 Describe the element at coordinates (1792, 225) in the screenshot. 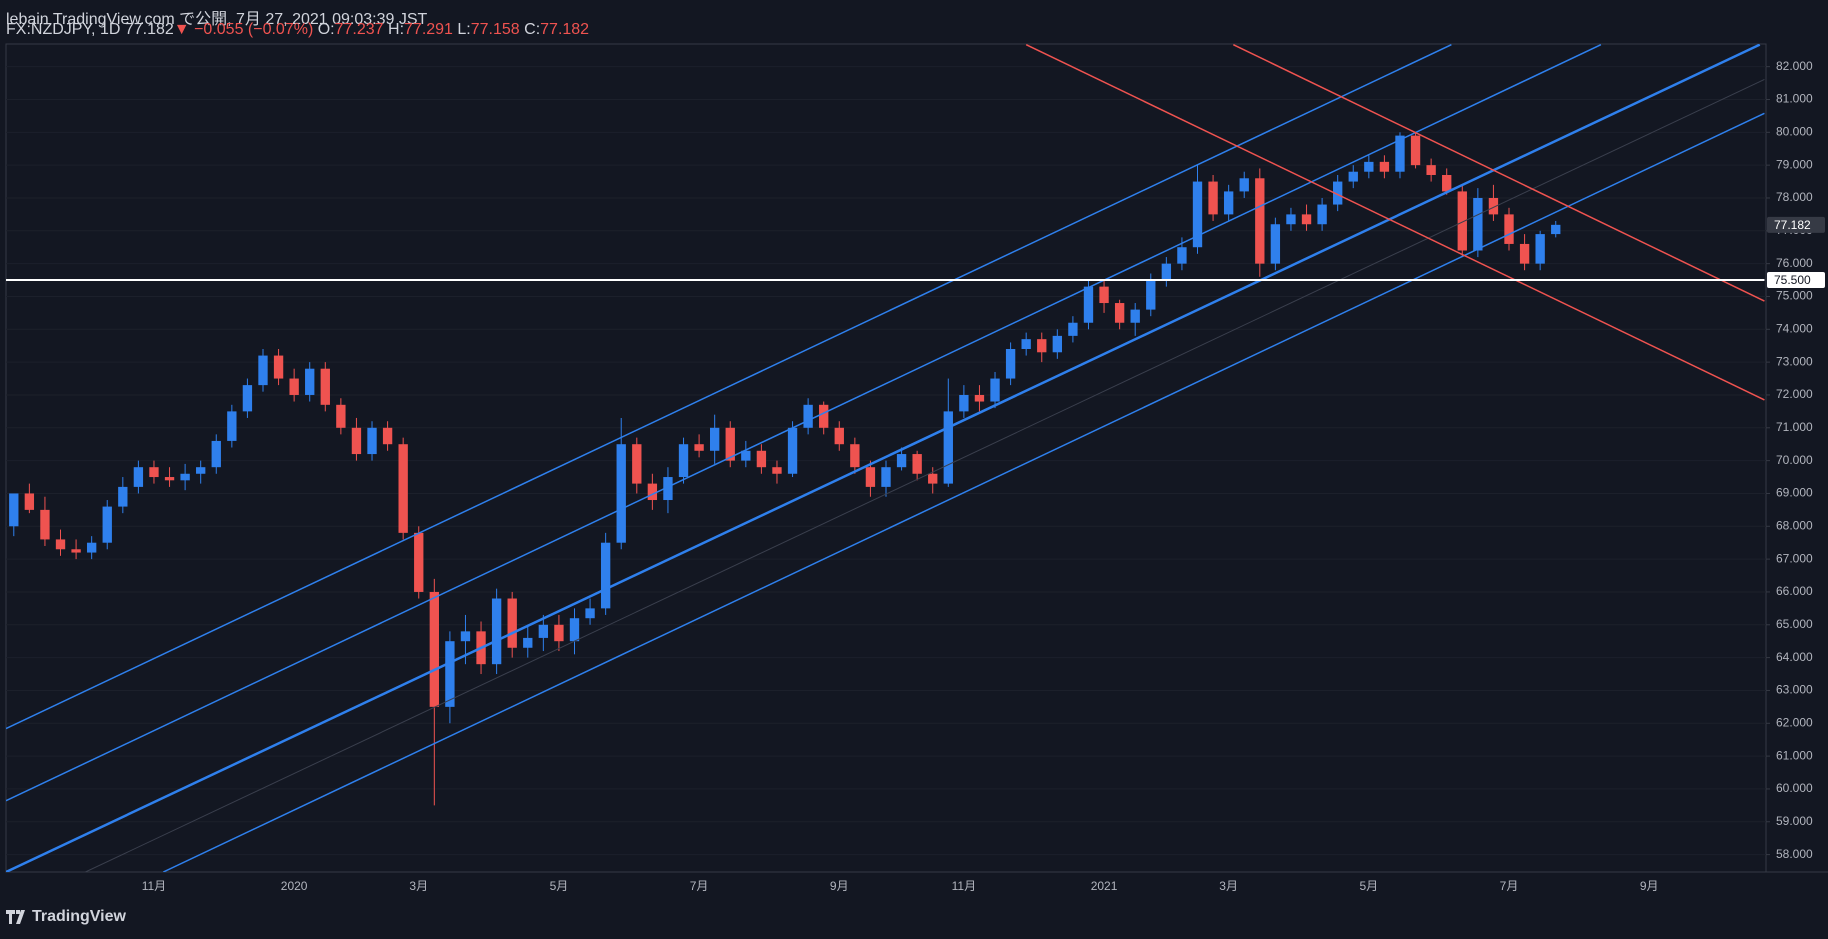

I see `price-label: 77.182` at that location.